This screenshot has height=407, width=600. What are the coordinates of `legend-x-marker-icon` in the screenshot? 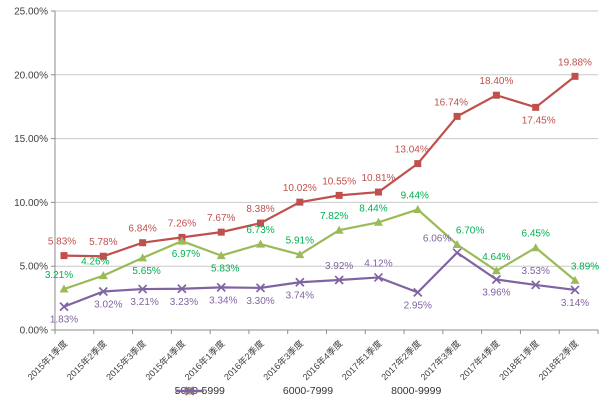 It's located at (189, 391).